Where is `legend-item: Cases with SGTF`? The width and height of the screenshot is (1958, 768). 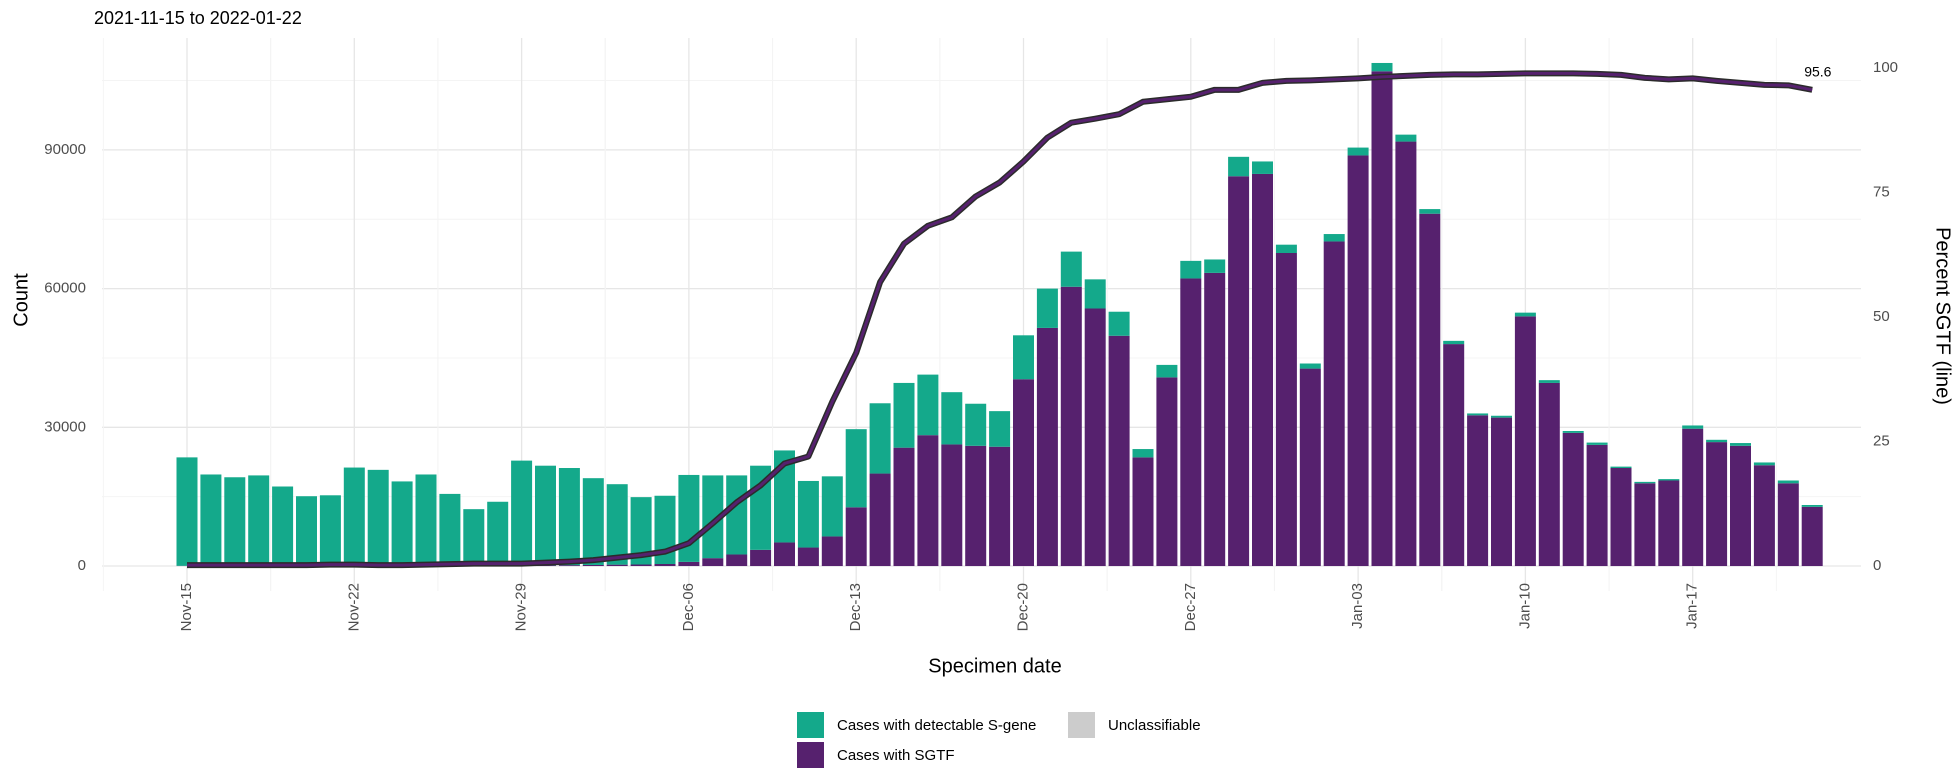 legend-item: Cases with SGTF is located at coordinates (876, 755).